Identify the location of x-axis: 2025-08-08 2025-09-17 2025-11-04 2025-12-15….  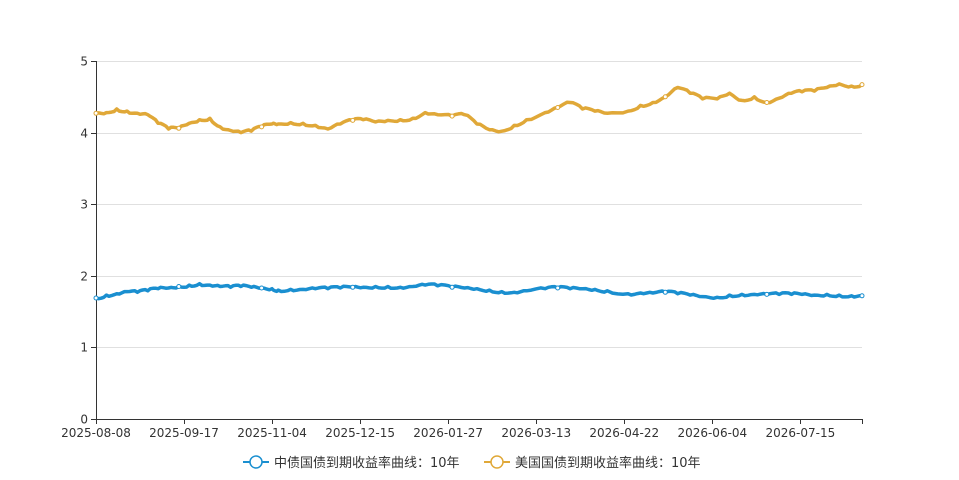
(462, 429).